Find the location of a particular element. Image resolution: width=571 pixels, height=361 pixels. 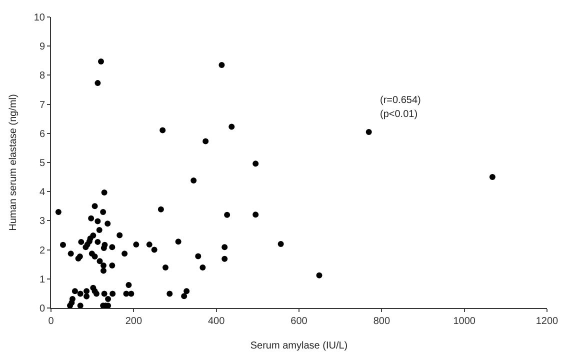

y-tick-label: 10 is located at coordinates (40, 18).